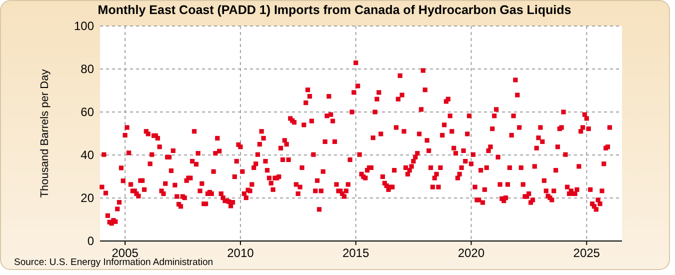 The width and height of the screenshot is (675, 275). I want to click on y-tick-label: 40, so click(87, 155).